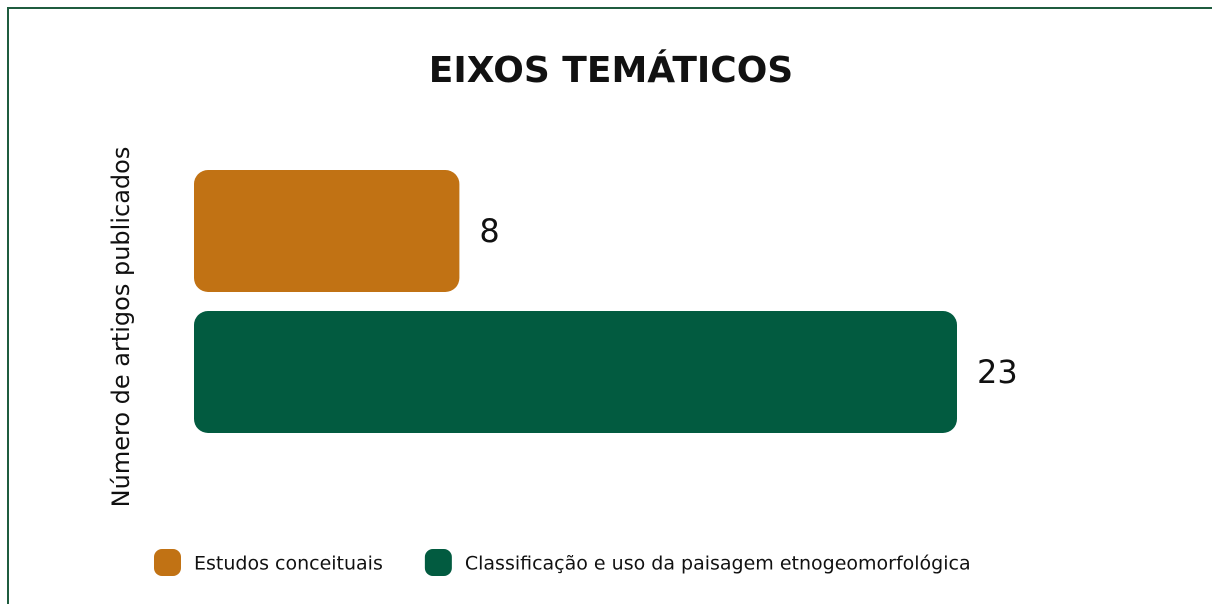 The width and height of the screenshot is (1212, 604). I want to click on y-axis-label: Número de artigos publicados, so click(121, 327).